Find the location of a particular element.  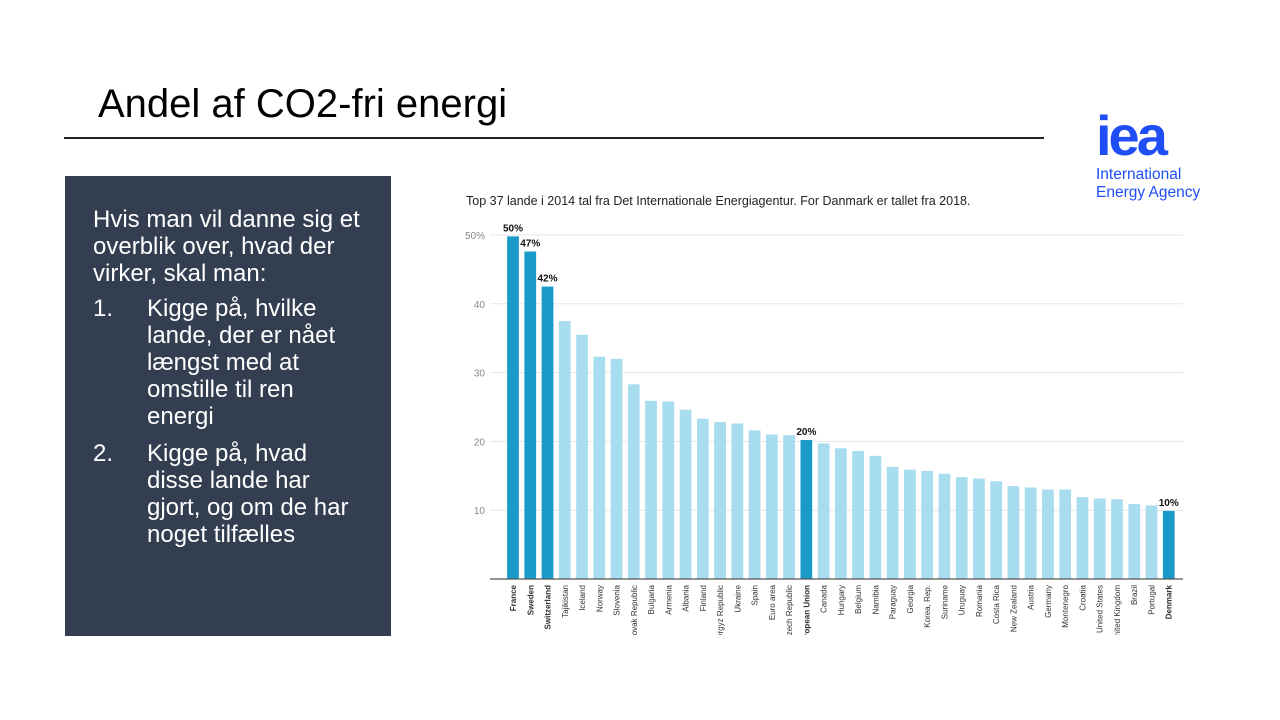

x-tick-label: Czech Republic is located at coordinates (789, 610).